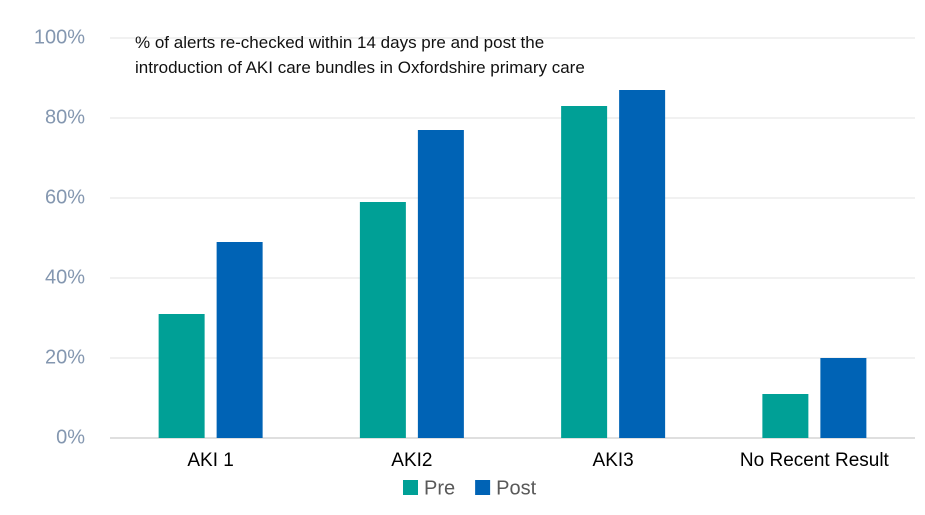  Describe the element at coordinates (59, 37) in the screenshot. I see `y-tick-label: 100%` at that location.